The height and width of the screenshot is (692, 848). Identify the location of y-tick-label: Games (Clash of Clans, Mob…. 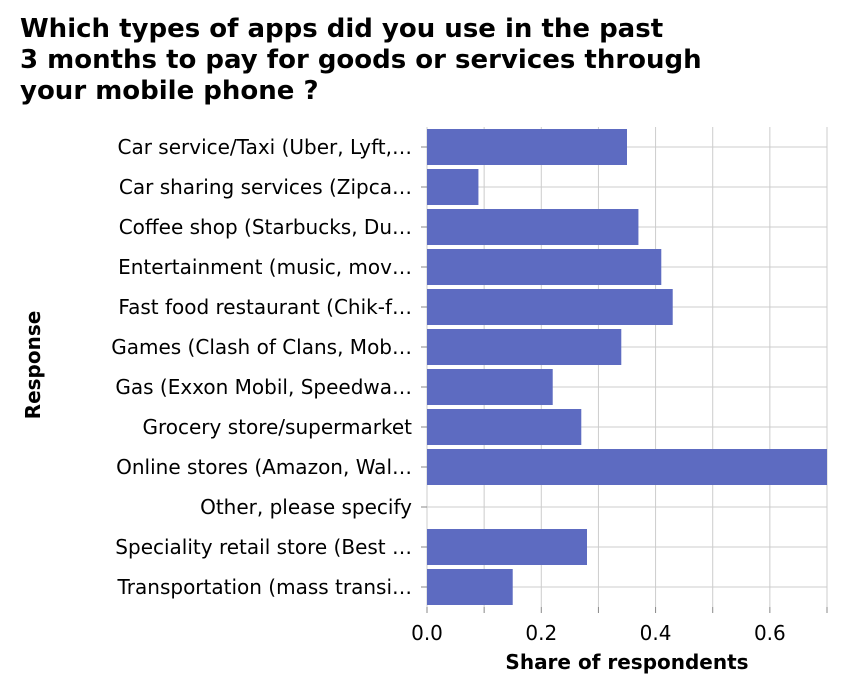
(261, 347).